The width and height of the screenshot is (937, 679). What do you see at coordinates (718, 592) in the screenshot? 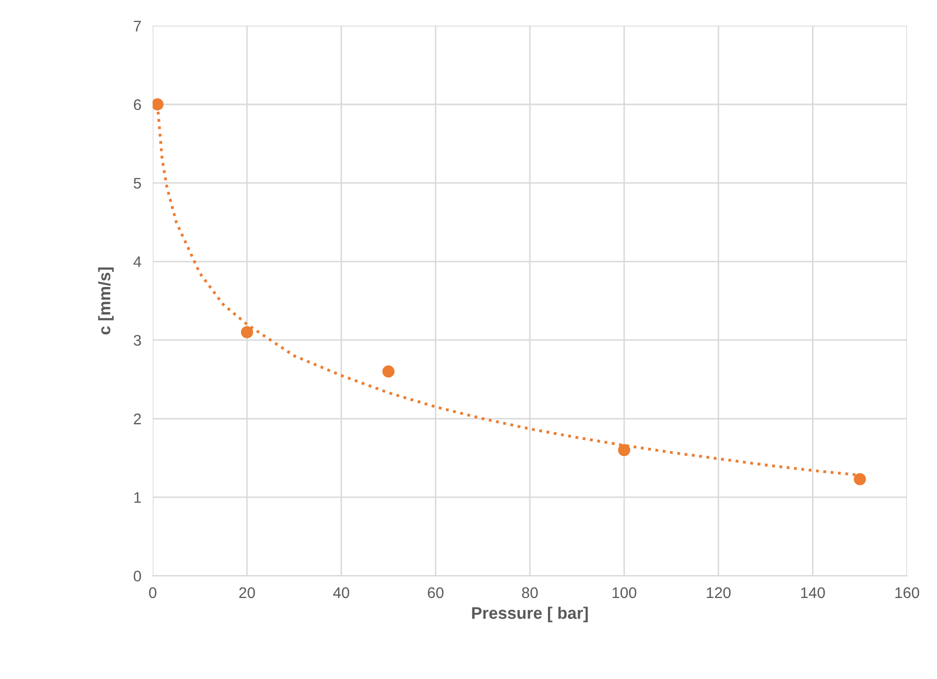
I see `x-tick-label: 120` at bounding box center [718, 592].